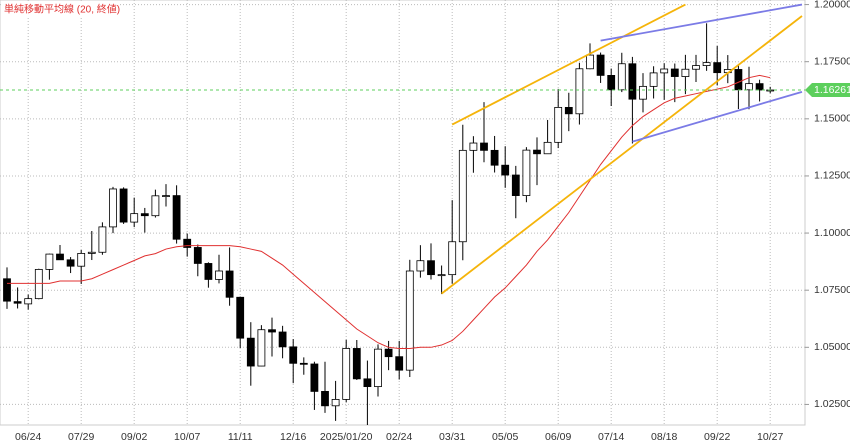 The image size is (850, 445). I want to click on last-price-label: 1.16261, so click(832, 90).